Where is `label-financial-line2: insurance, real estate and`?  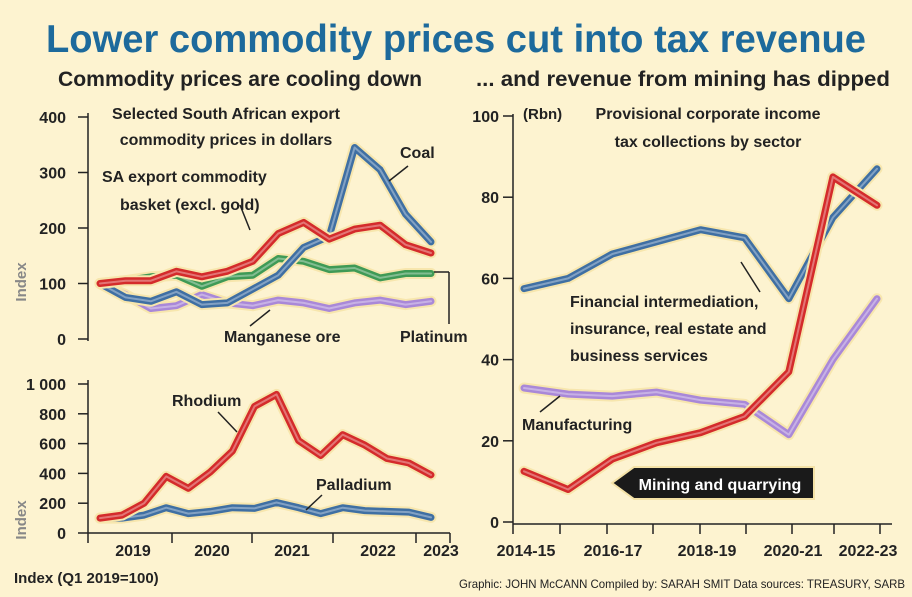
label-financial-line2: insurance, real estate and is located at coordinates (668, 329).